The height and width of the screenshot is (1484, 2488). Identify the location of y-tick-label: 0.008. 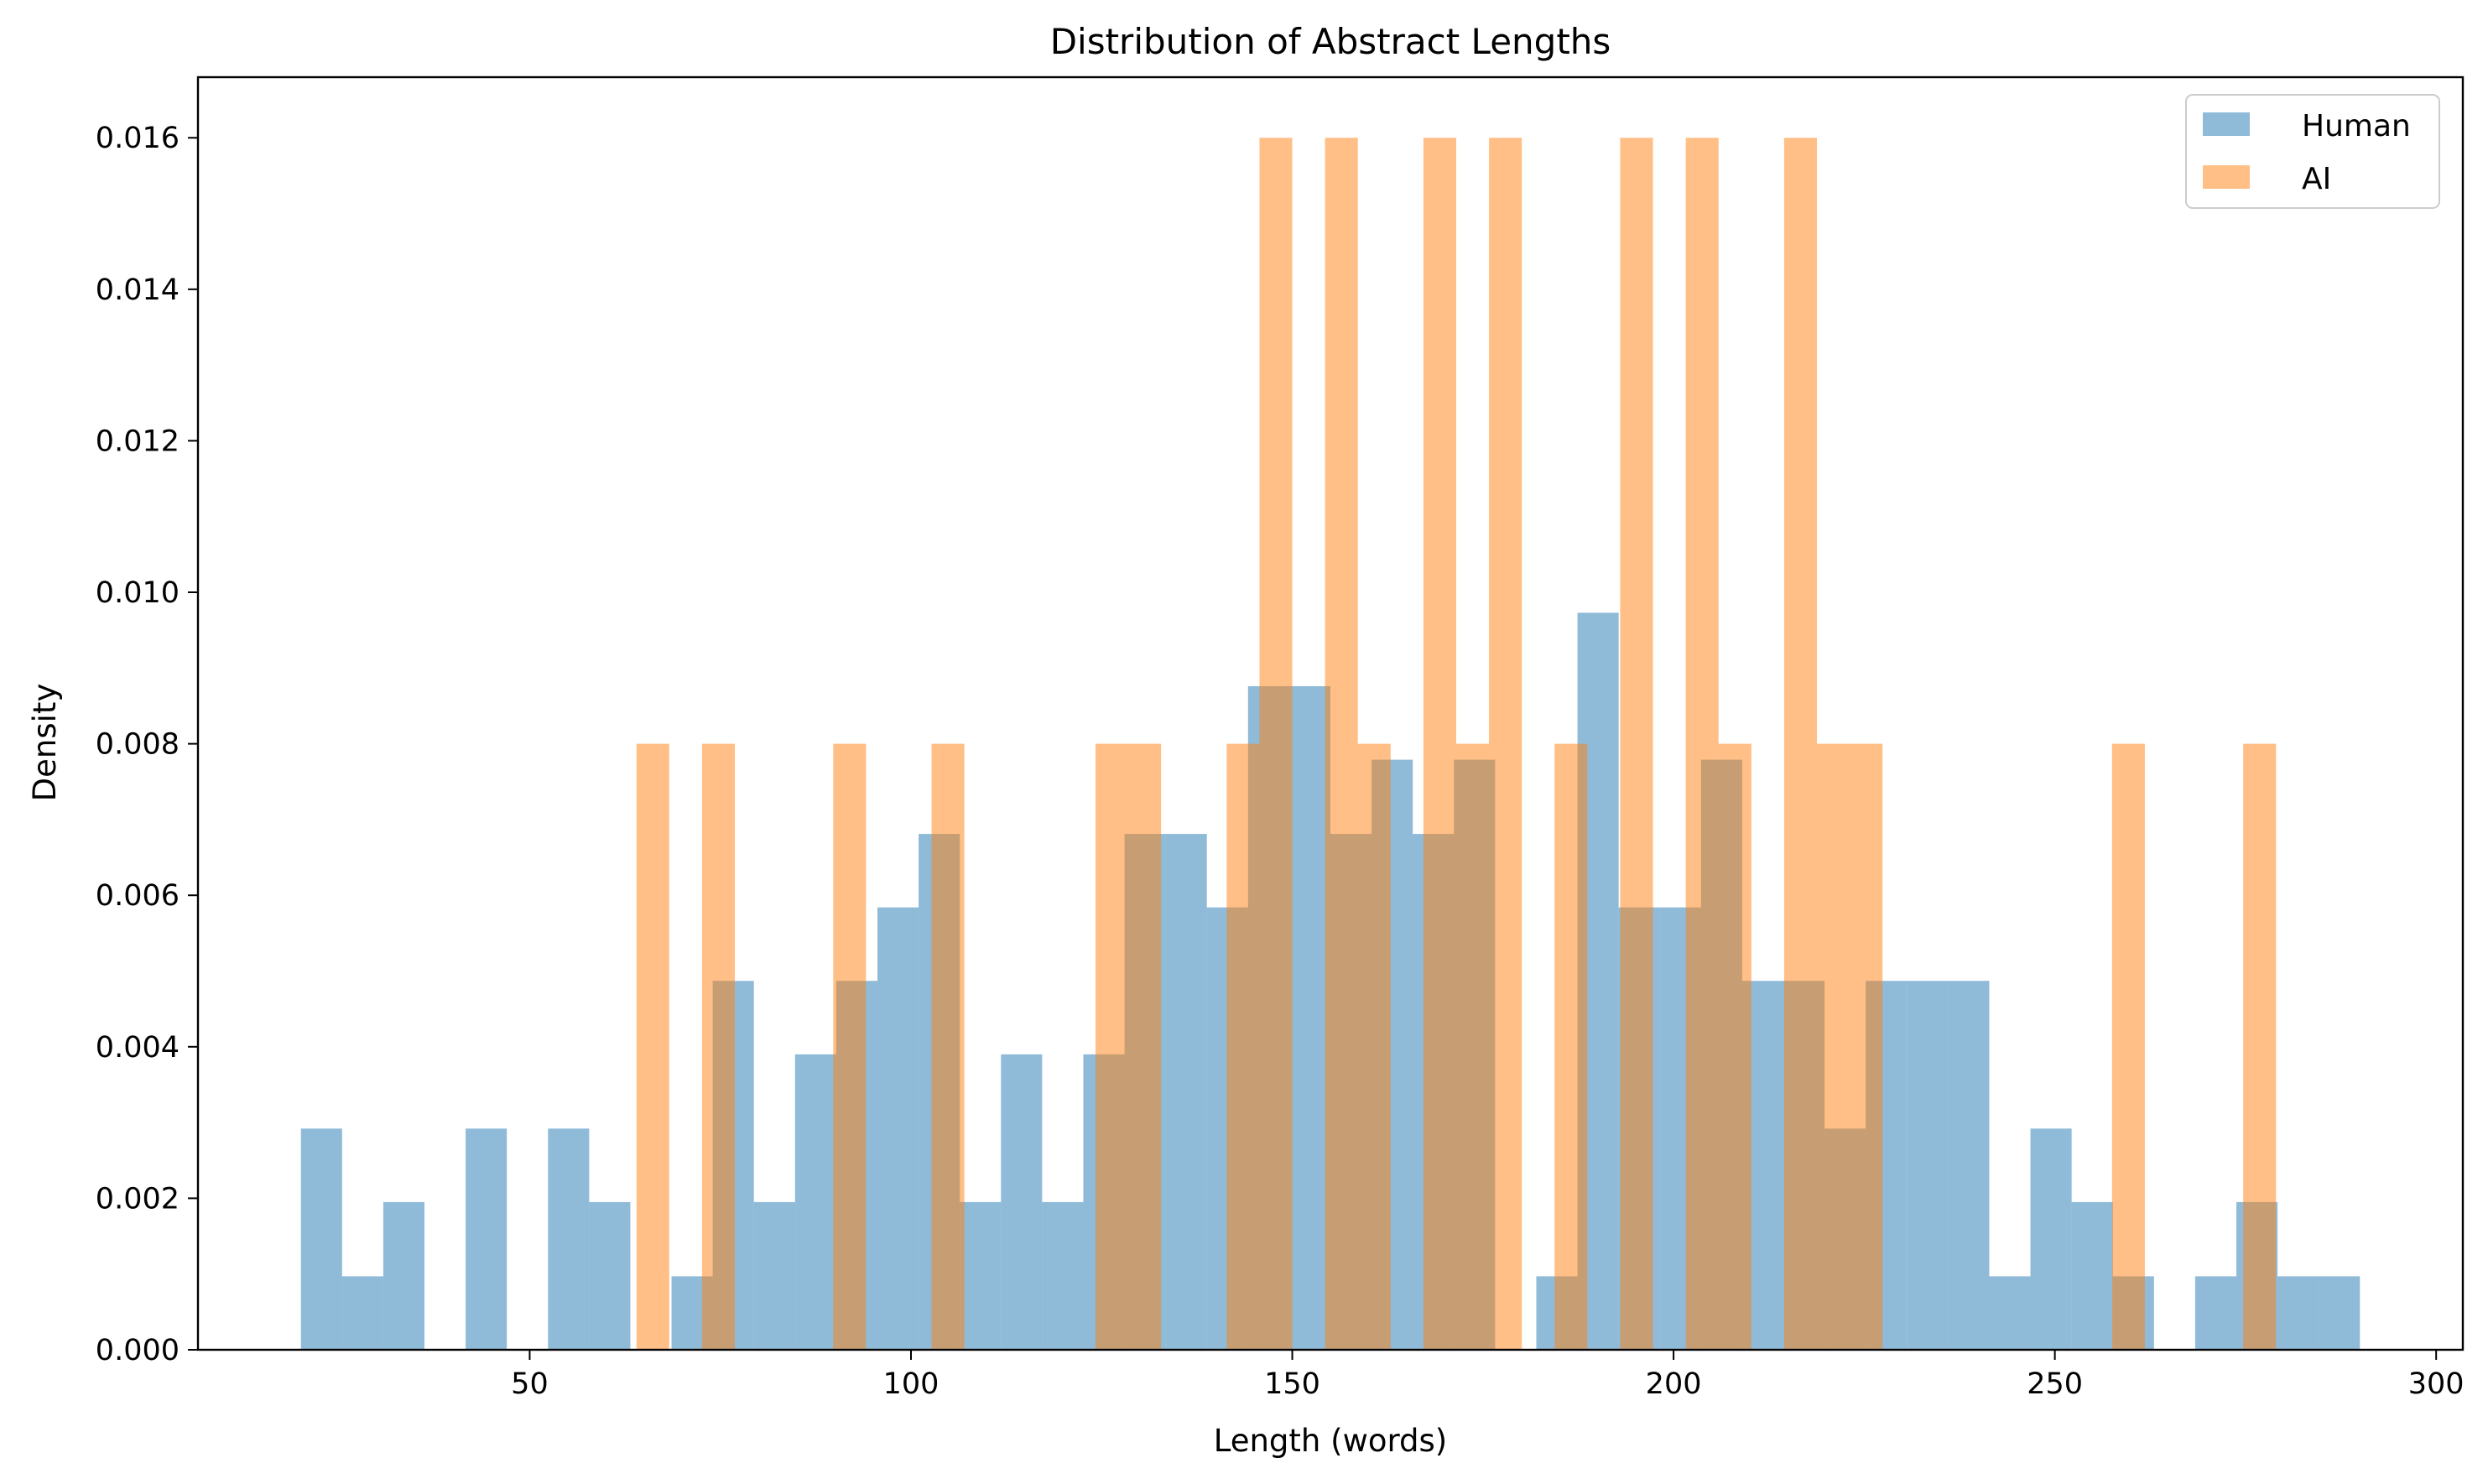
(138, 745).